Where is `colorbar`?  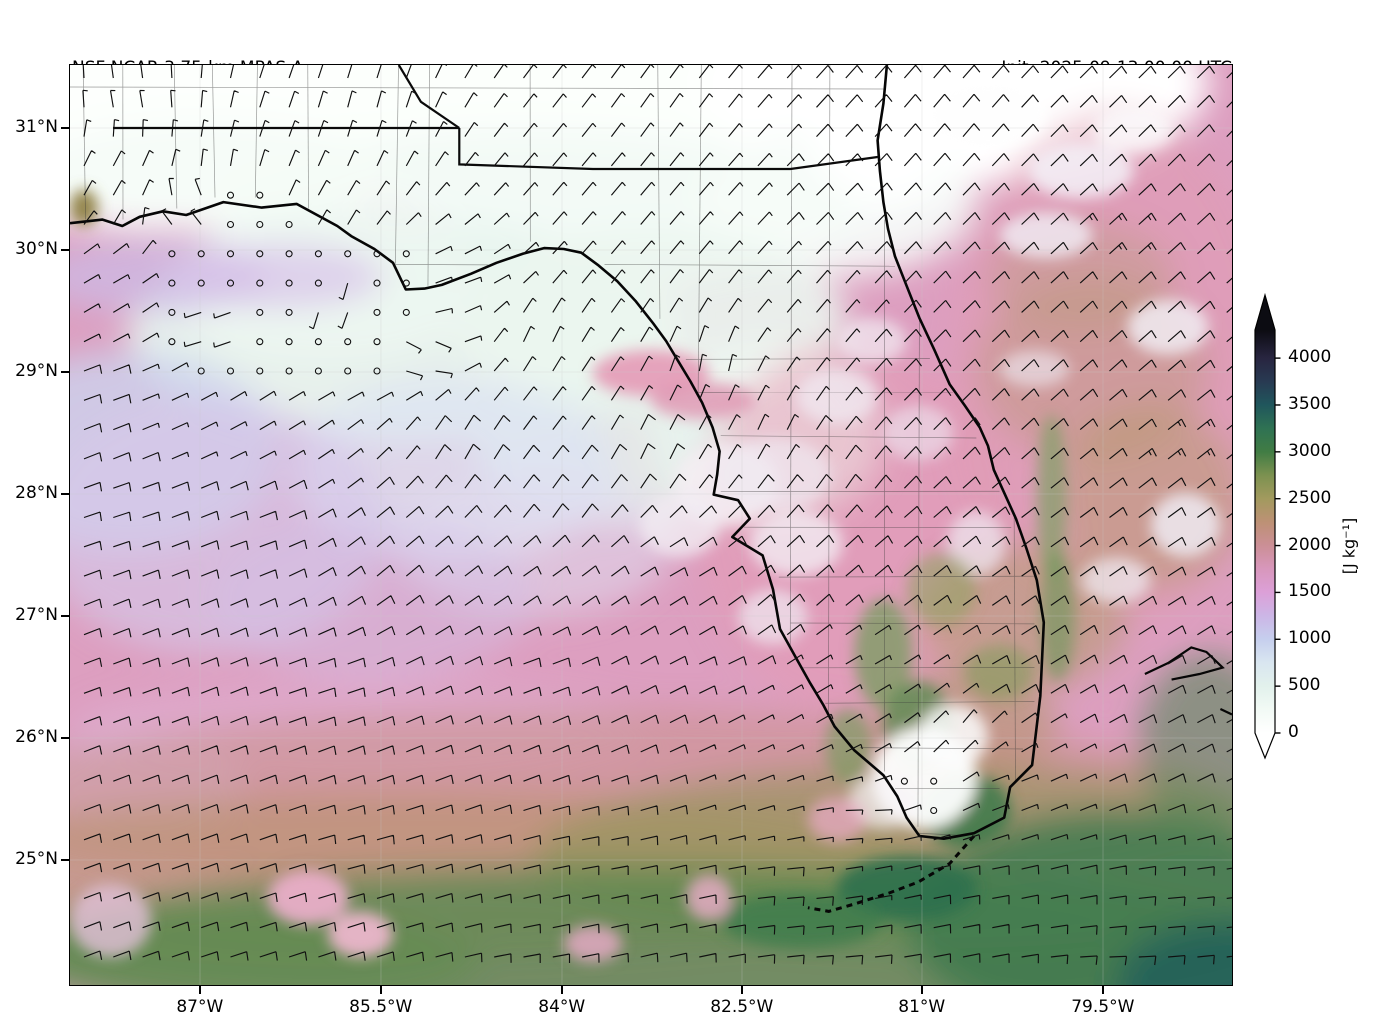
colorbar is located at coordinates (1267, 526).